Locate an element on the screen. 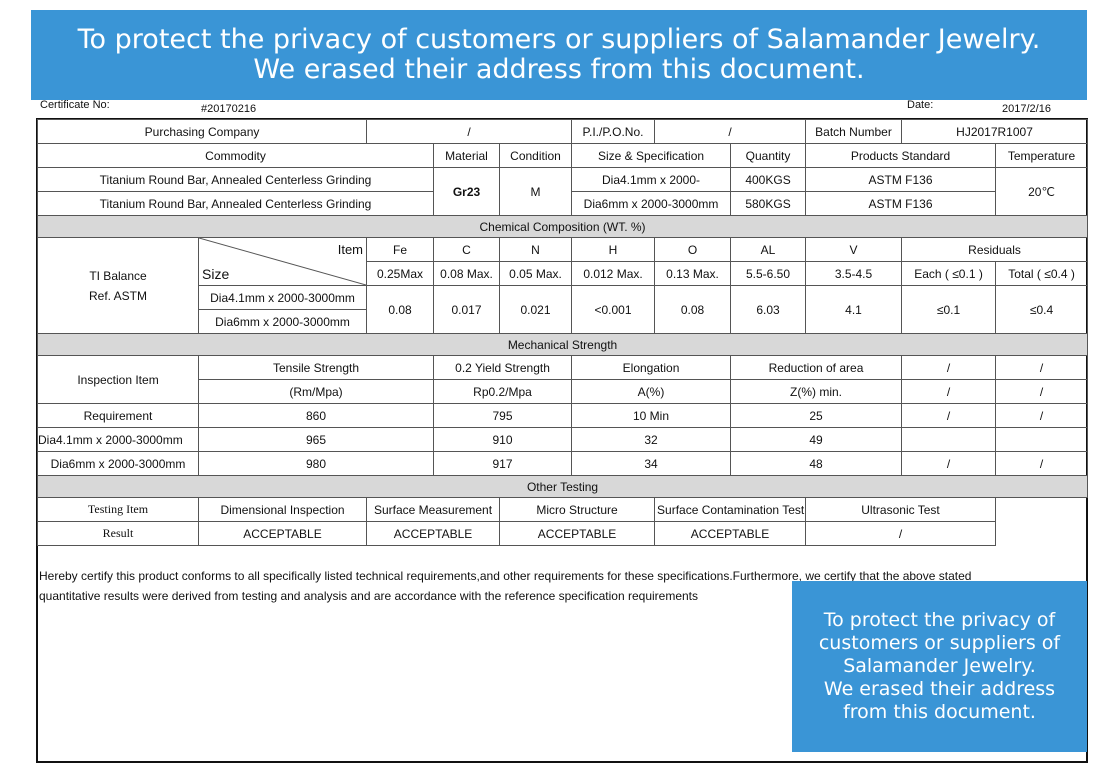  result-h: <0.001 is located at coordinates (613, 309).